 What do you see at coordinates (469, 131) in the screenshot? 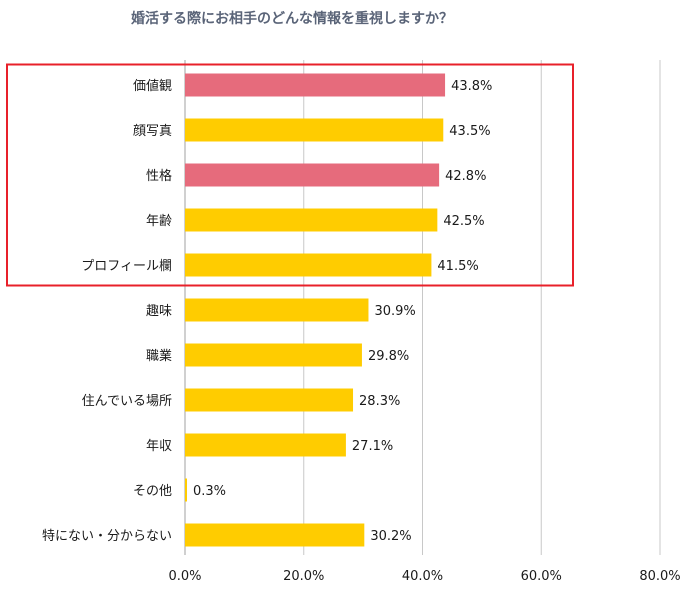
I see `data-label: 43.5%` at bounding box center [469, 131].